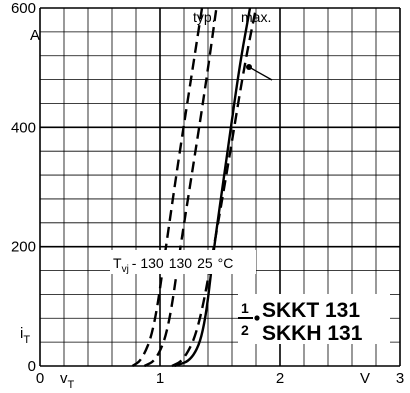  What do you see at coordinates (23, 8) in the screenshot?
I see `y-tick-label: 600` at bounding box center [23, 8].